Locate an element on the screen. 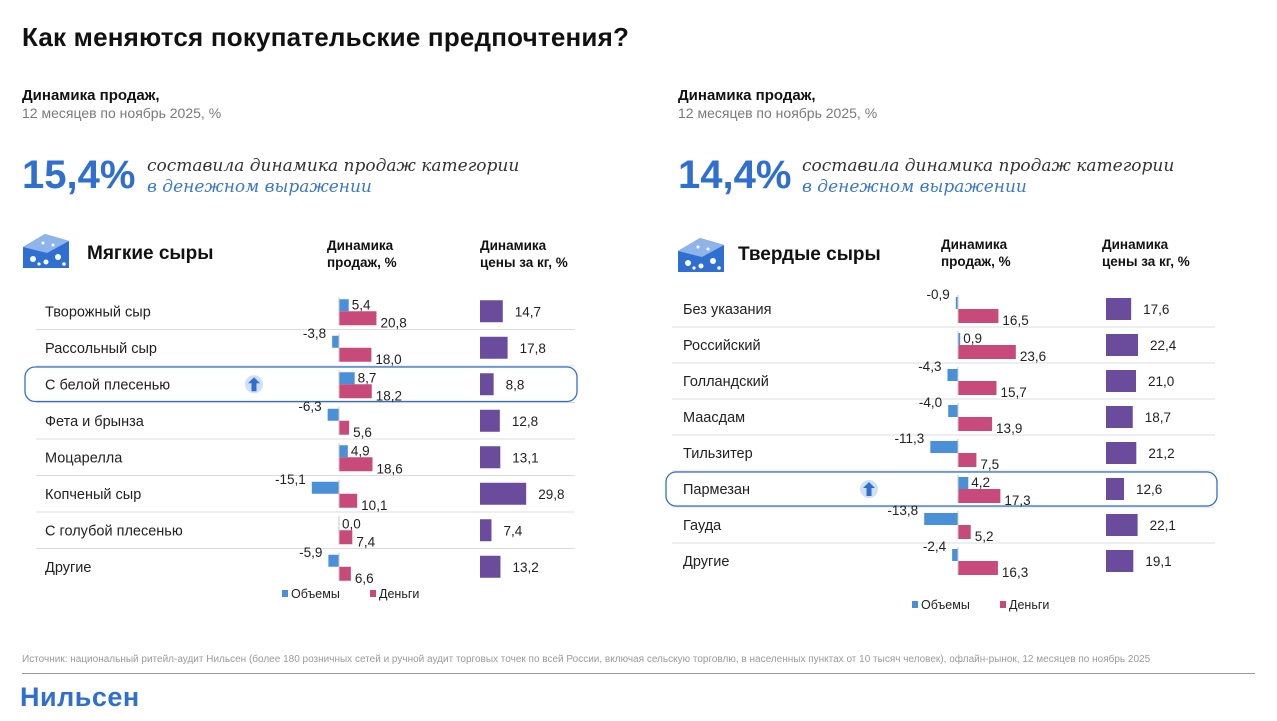 This screenshot has width=1277, height=721. right-col-sales-line1: Динамика is located at coordinates (974, 244).